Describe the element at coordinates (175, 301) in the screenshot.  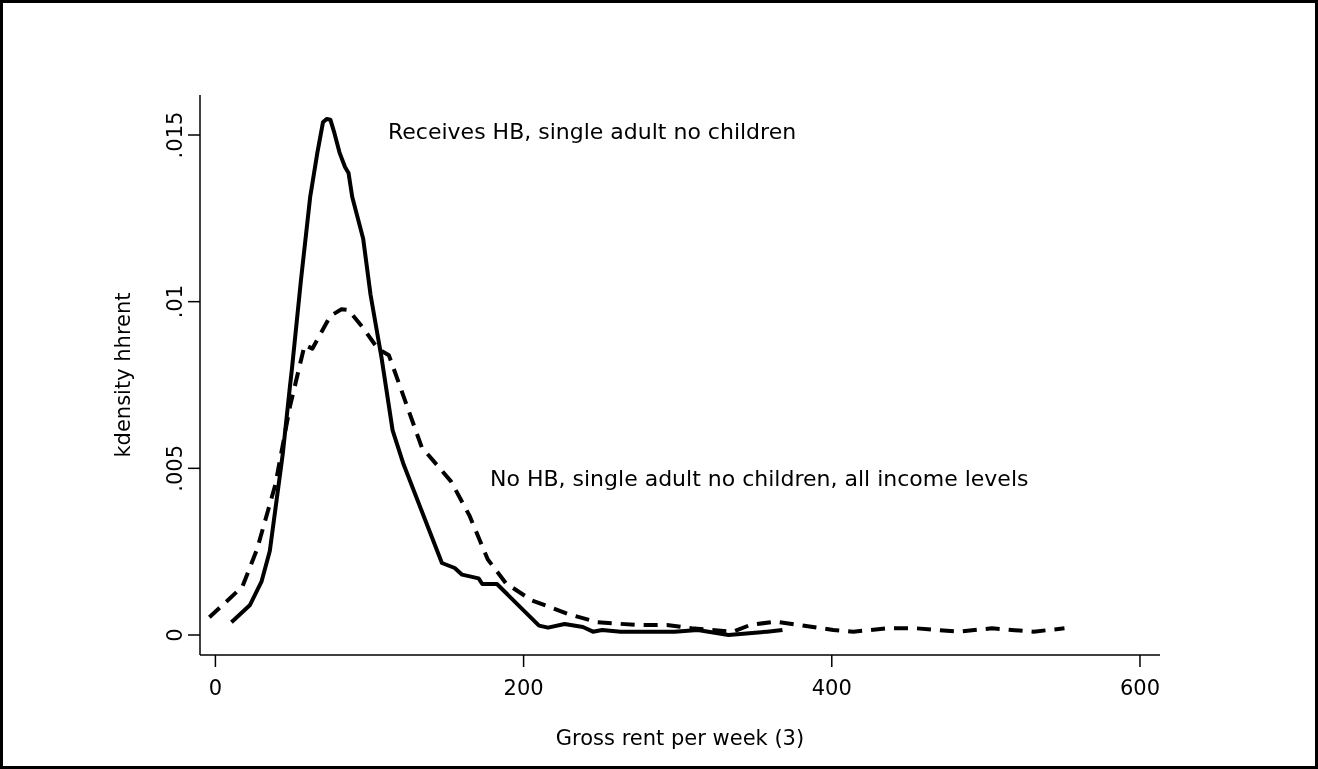
I see `y-tick-label: .01` at that location.